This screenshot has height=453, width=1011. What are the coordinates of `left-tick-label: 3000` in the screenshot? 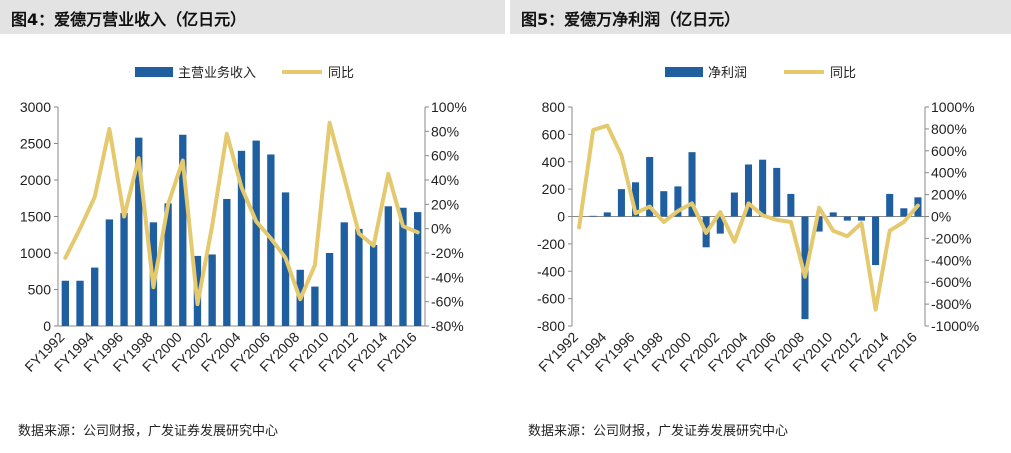 It's located at (35, 107).